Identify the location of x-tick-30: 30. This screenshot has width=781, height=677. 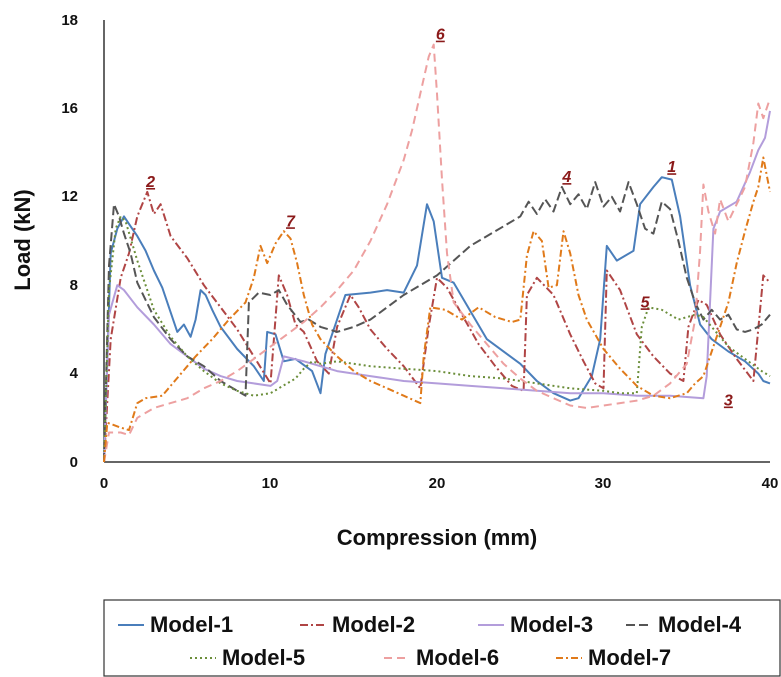
(603, 483).